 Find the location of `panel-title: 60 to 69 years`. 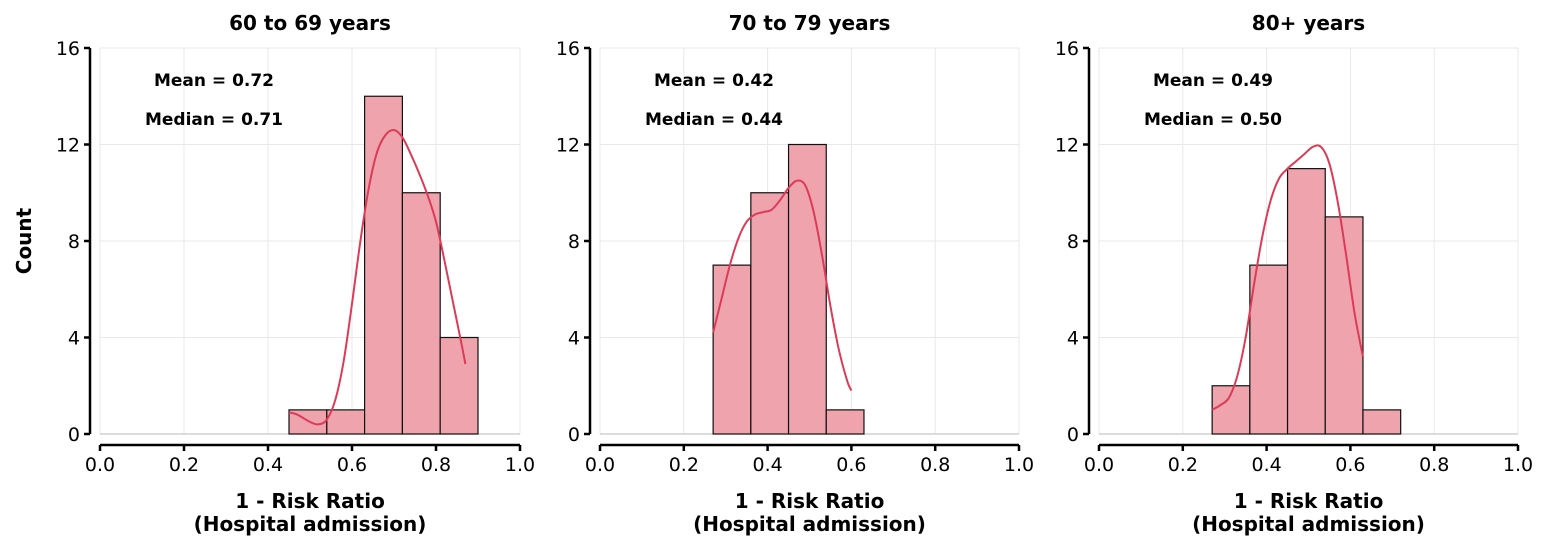

panel-title: 60 to 69 years is located at coordinates (310, 23).